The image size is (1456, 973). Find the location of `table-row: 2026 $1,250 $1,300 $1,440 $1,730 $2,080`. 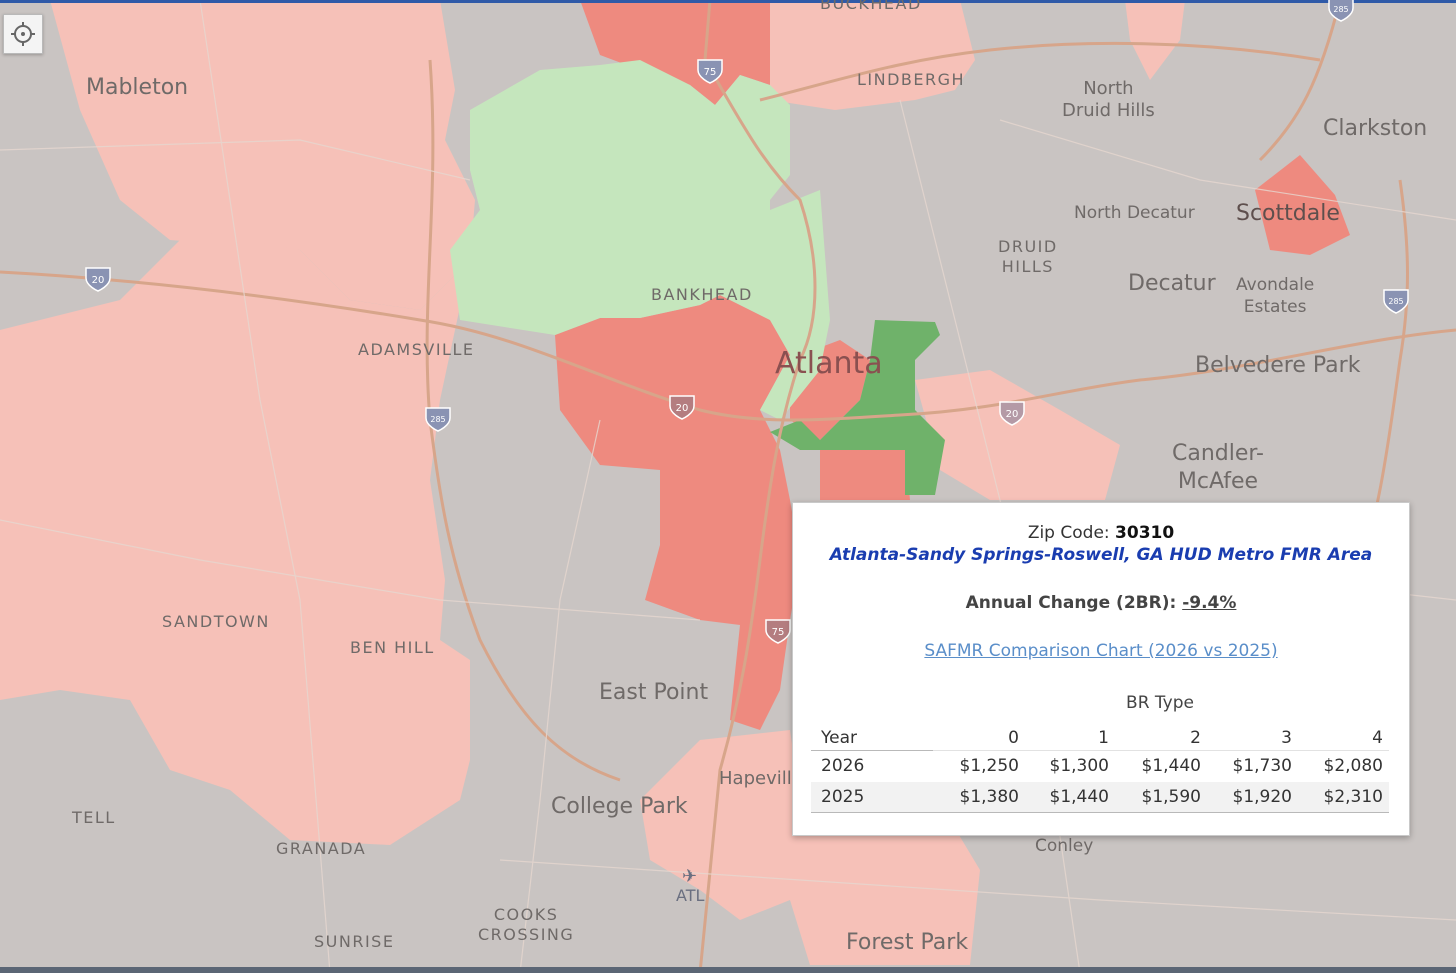

table-row: 2026 $1,250 $1,300 $1,440 $1,730 $2,080 is located at coordinates (1100, 766).